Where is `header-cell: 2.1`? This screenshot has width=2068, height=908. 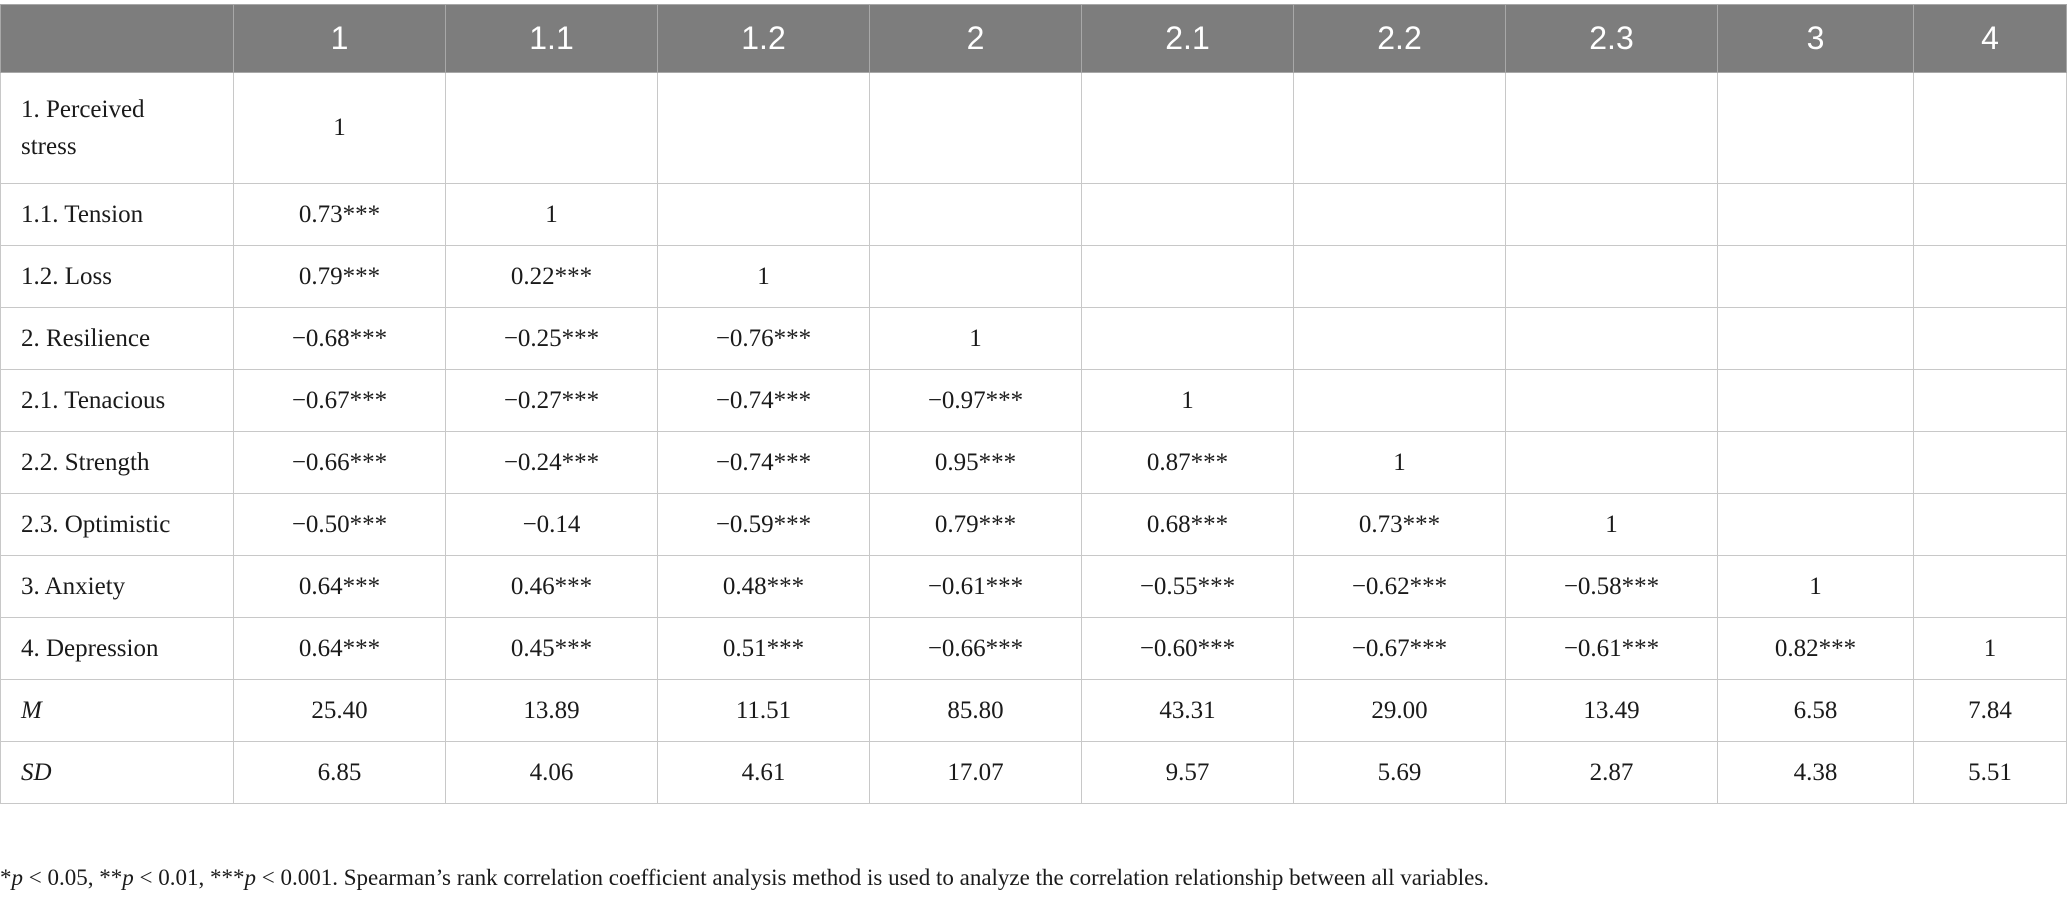 header-cell: 2.1 is located at coordinates (1187, 38).